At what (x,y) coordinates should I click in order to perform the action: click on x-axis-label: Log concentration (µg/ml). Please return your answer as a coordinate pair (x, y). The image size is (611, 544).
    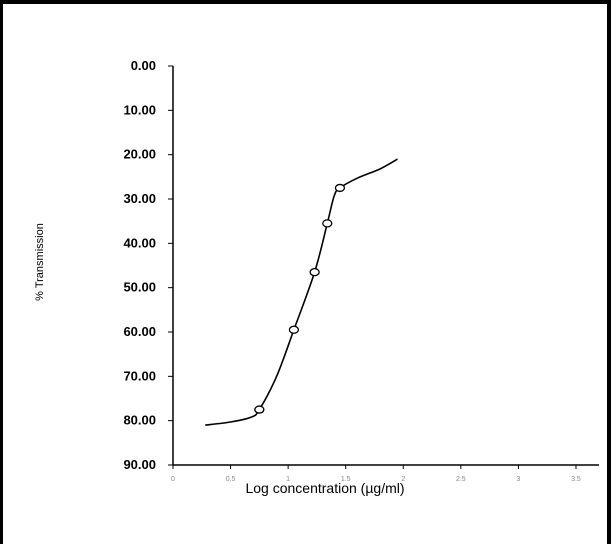
    Looking at the image, I should click on (324, 488).